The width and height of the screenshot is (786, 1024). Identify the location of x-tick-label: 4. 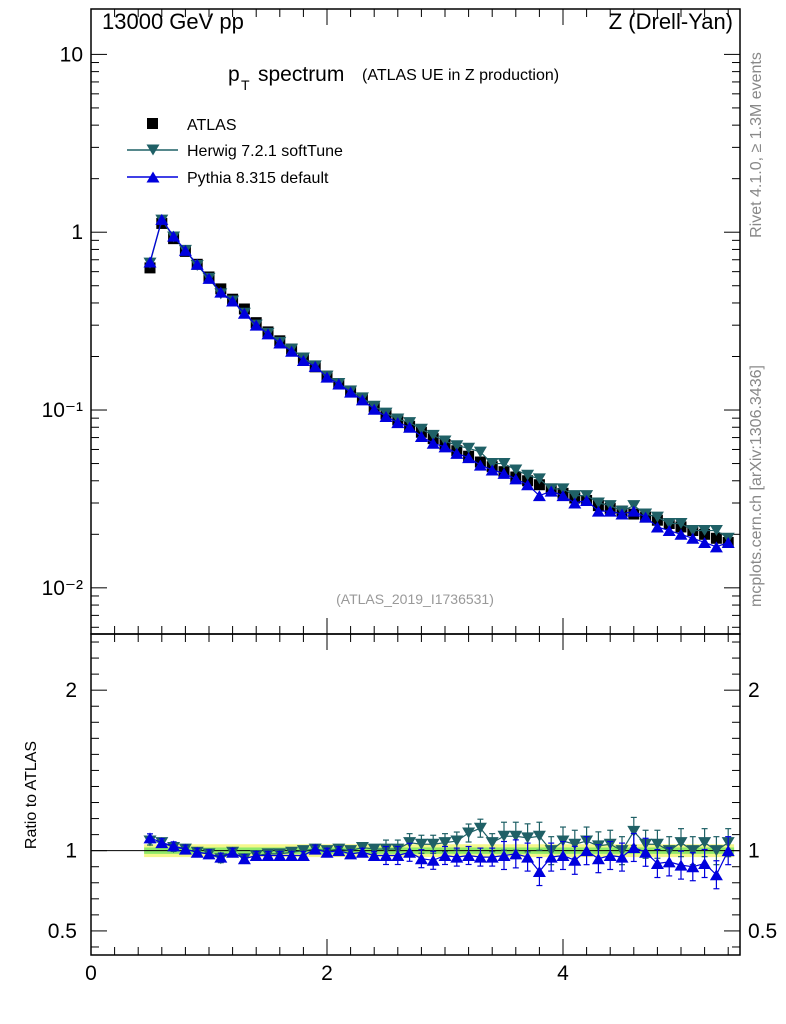
(563, 973).